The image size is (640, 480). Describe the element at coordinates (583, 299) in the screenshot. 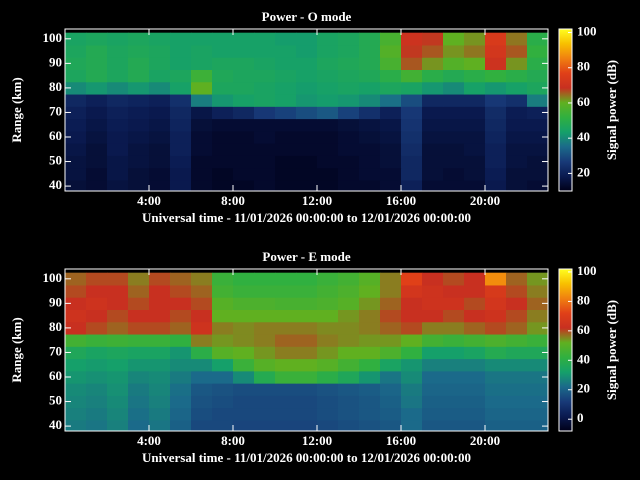

I see `colorbar-tick-label: 80` at that location.